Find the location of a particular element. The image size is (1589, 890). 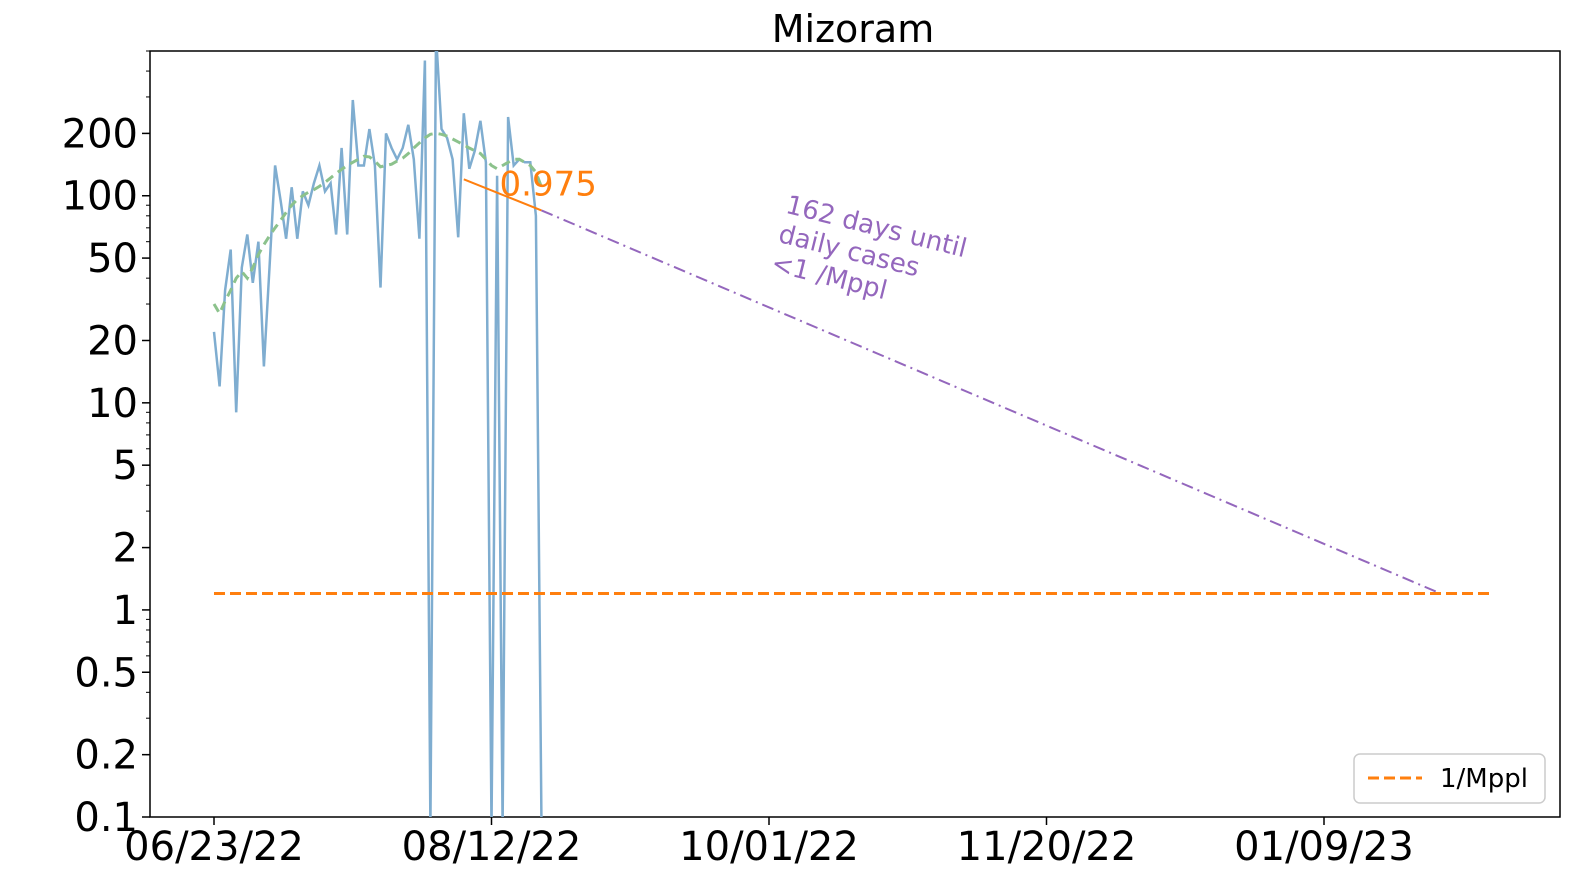

legend: 1/Mppl is located at coordinates (1449, 778).